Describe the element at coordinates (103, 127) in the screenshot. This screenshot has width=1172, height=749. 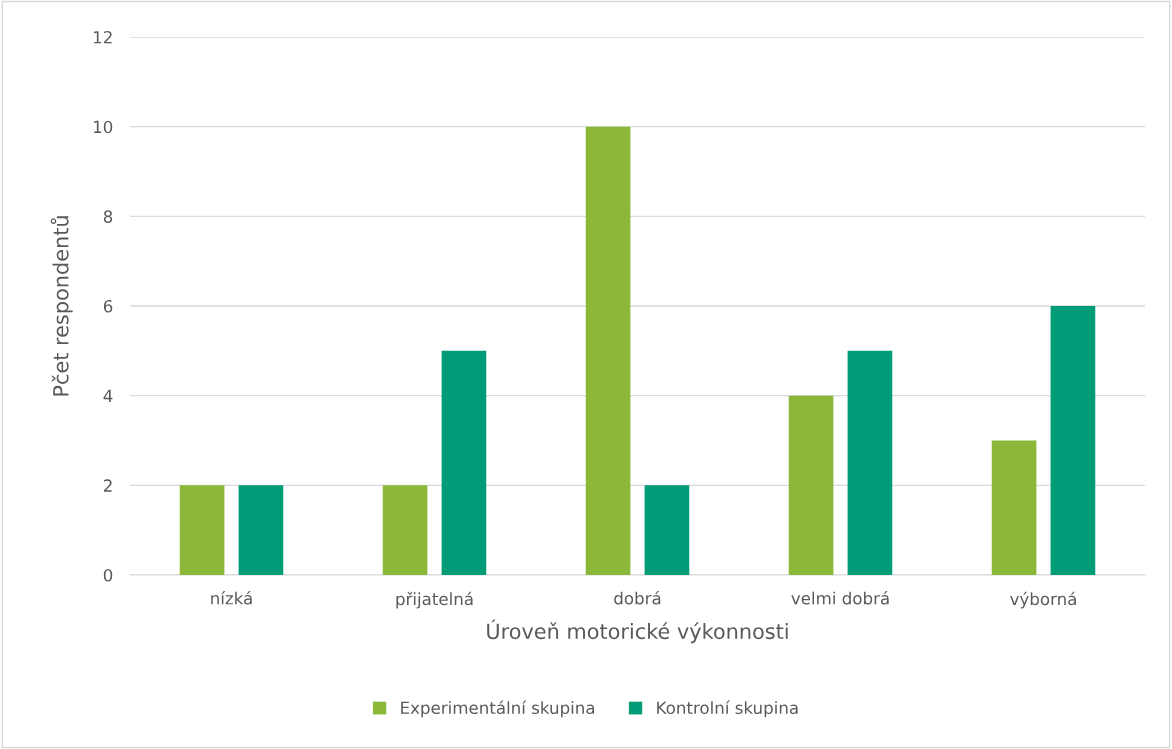
I see `y-tick-label: 10` at that location.